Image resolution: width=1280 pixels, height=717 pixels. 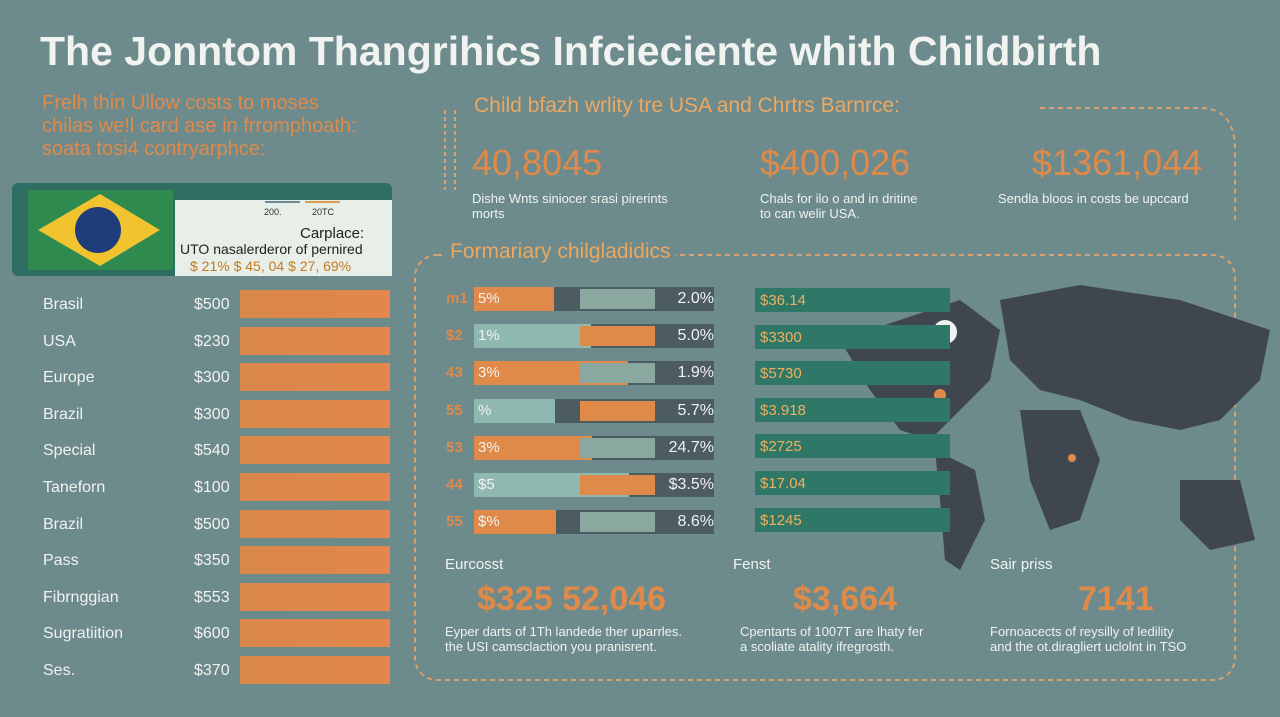 What do you see at coordinates (98, 230) in the screenshot?
I see `flag-globe` at bounding box center [98, 230].